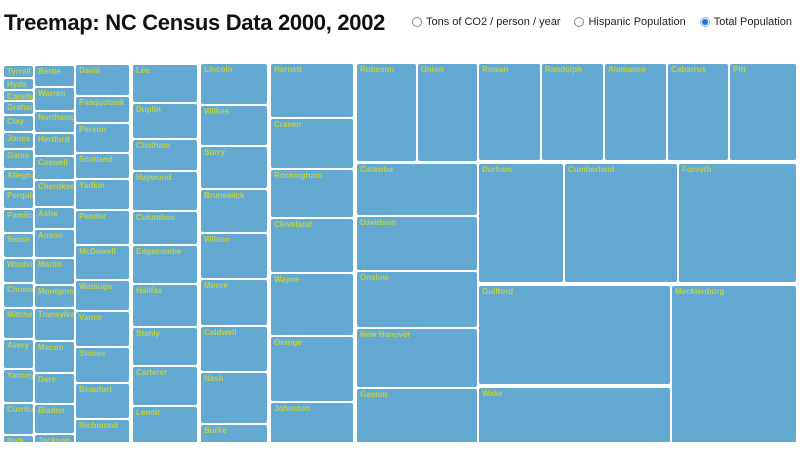 This screenshot has height=450, width=800. Describe the element at coordinates (54, 76) in the screenshot. I see `treemap-cell-bertie: Bertie` at that location.